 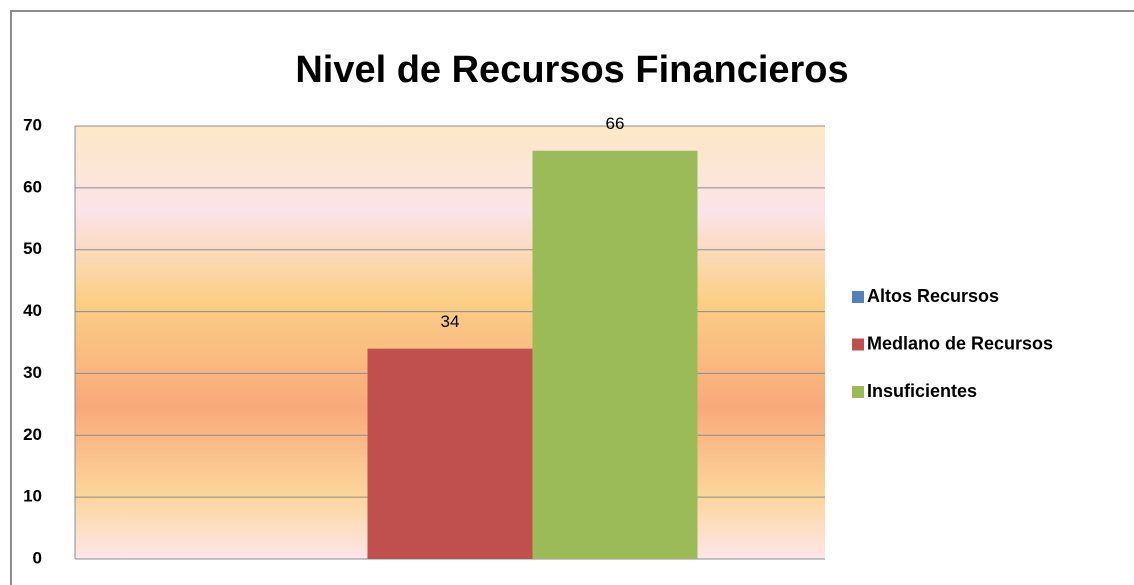 I want to click on y-tick-label: 50, so click(x=32, y=248).